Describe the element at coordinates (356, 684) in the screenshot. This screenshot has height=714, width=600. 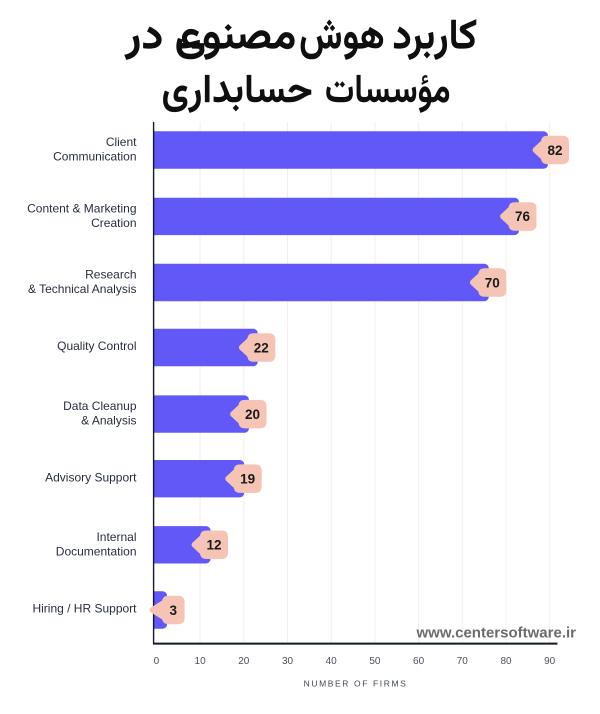
I see `svg-text: NUMBER OF FIRMS` at that location.